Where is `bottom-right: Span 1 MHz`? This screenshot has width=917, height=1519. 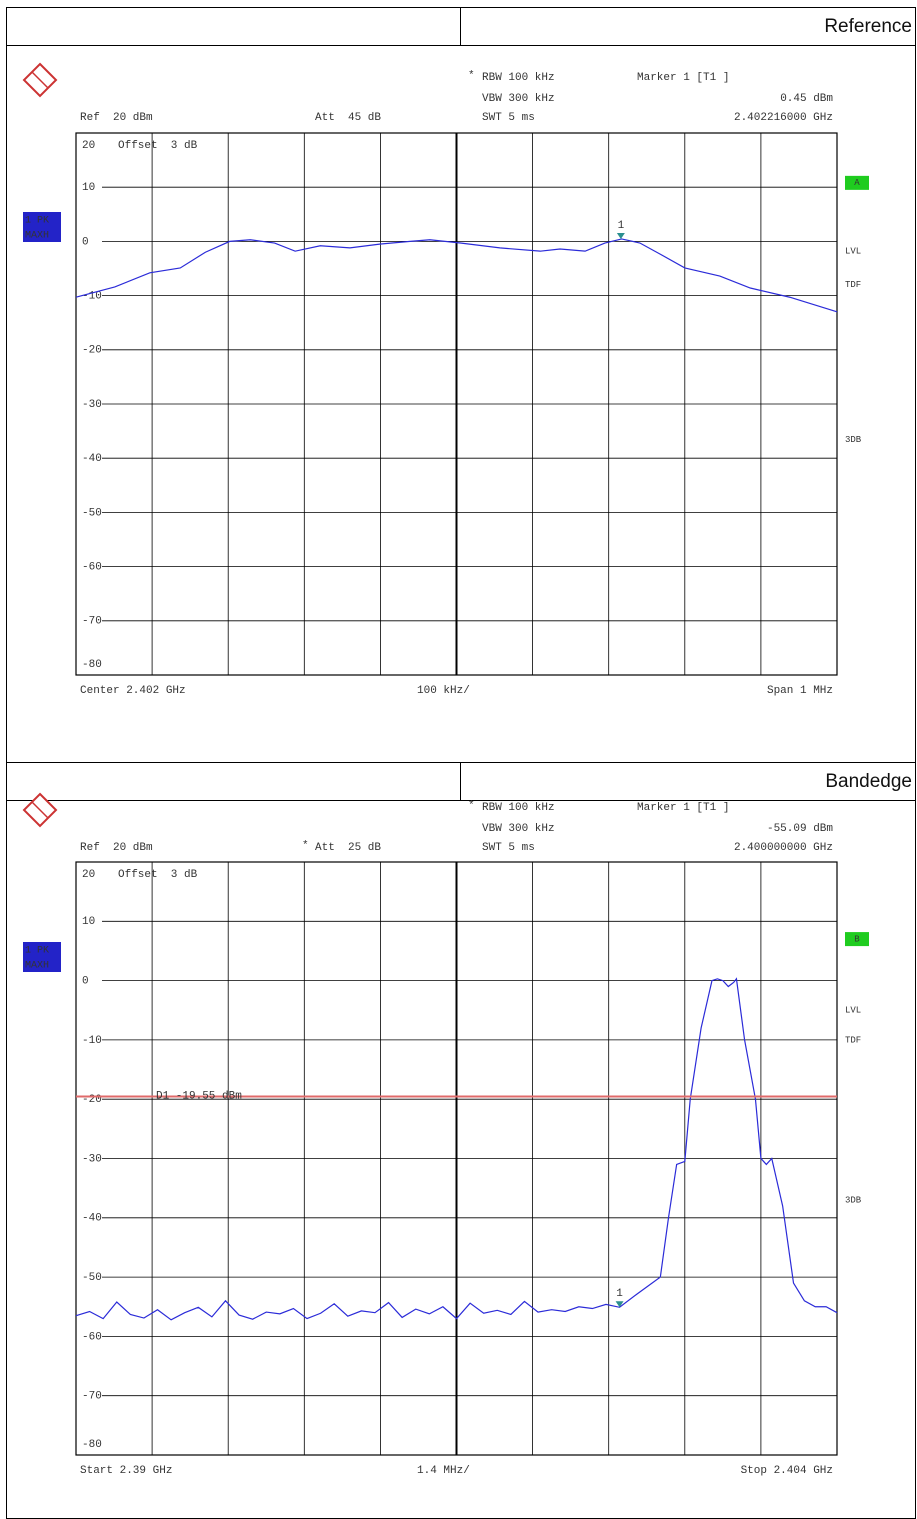
bottom-right: Span 1 MHz is located at coordinates (800, 691).